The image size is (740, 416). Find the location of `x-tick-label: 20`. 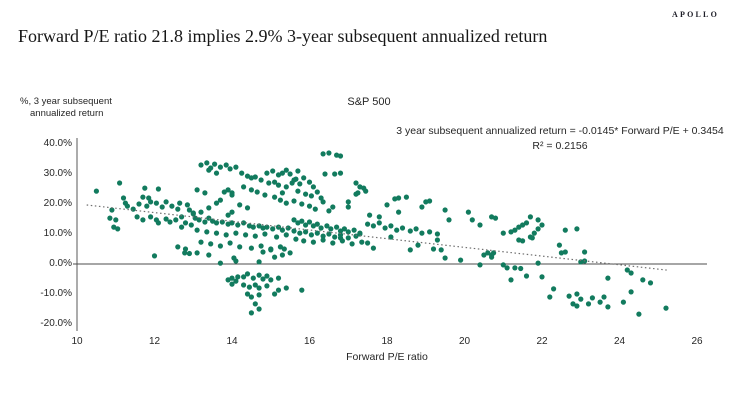

x-tick-label: 20 is located at coordinates (464, 341).